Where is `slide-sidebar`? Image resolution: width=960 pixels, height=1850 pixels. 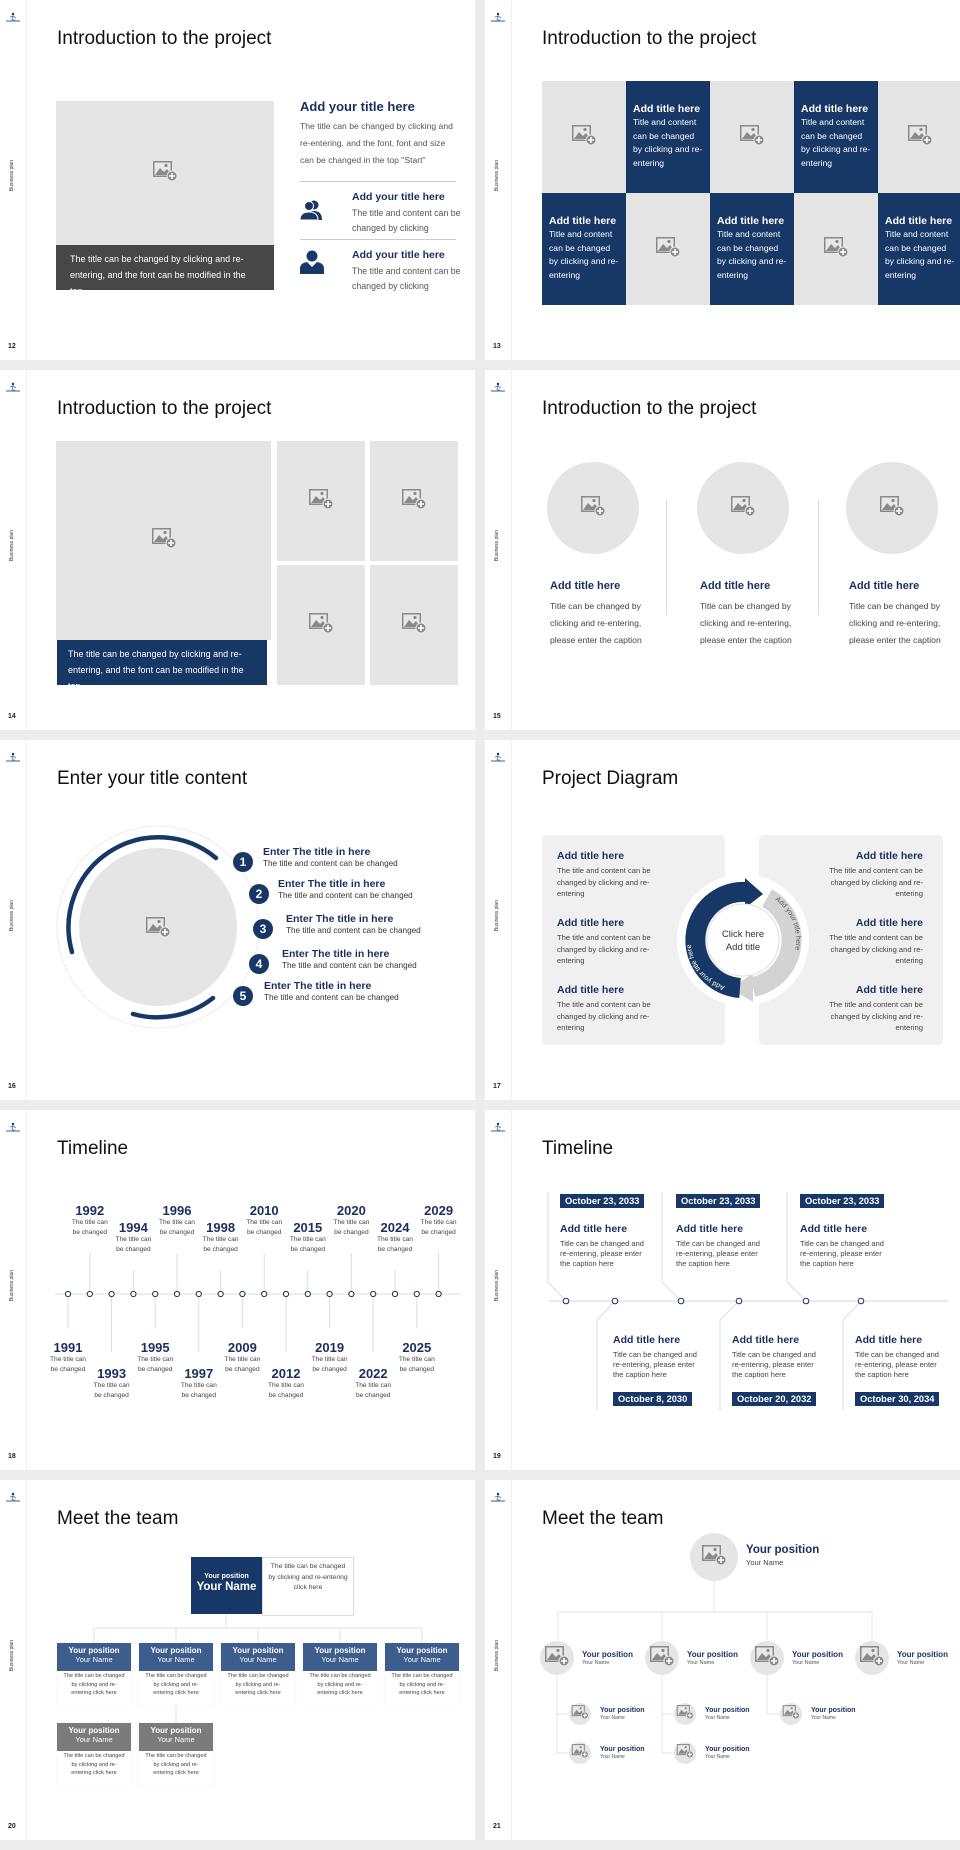 slide-sidebar is located at coordinates (13, 1660).